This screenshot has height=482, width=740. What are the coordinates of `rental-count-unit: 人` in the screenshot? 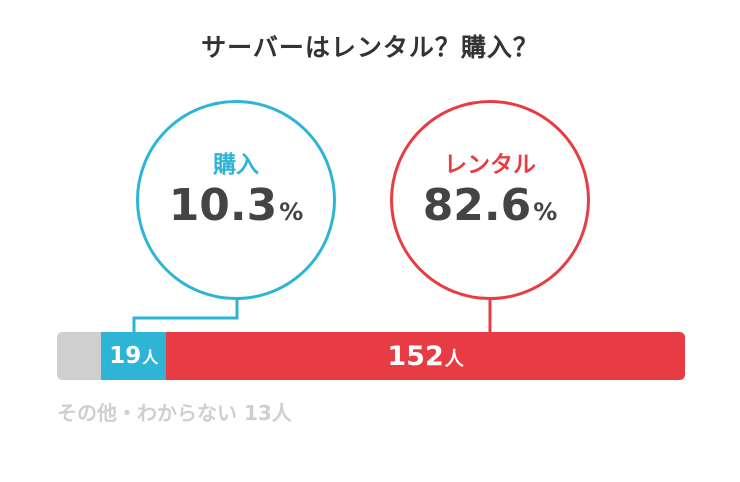 It's located at (454, 358).